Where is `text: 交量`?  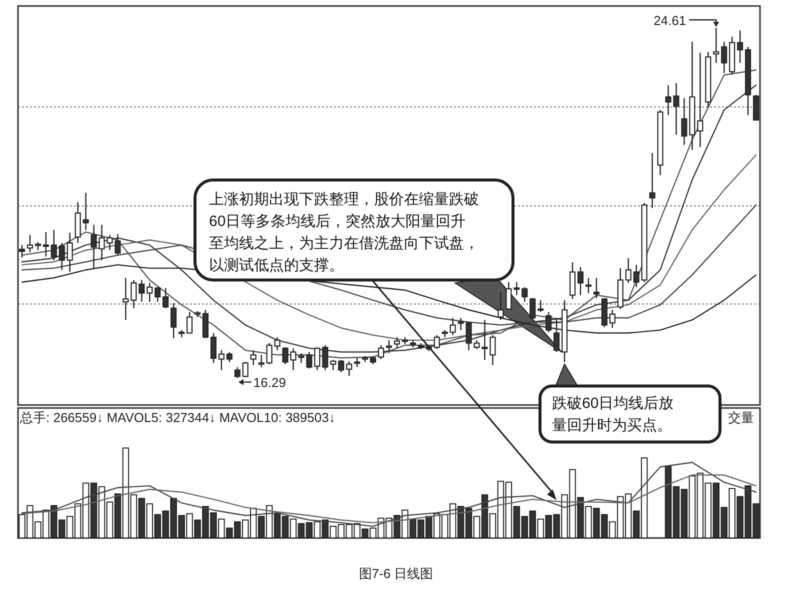
text: 交量 is located at coordinates (741, 417).